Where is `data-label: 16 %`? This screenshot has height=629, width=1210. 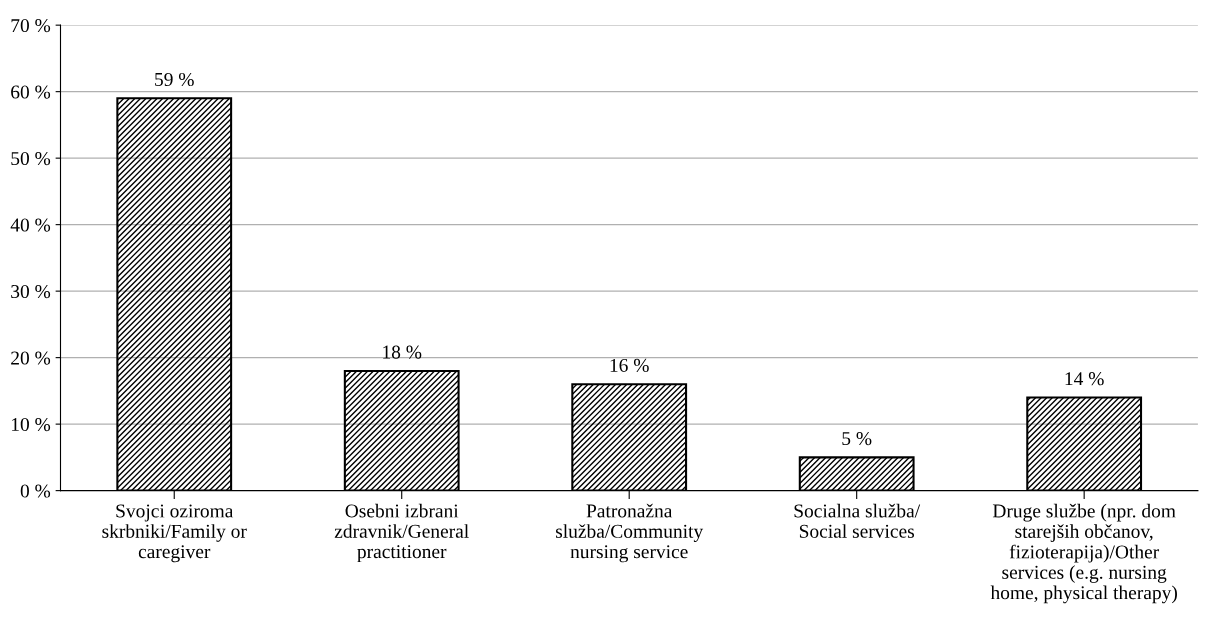 data-label: 16 % is located at coordinates (629, 365).